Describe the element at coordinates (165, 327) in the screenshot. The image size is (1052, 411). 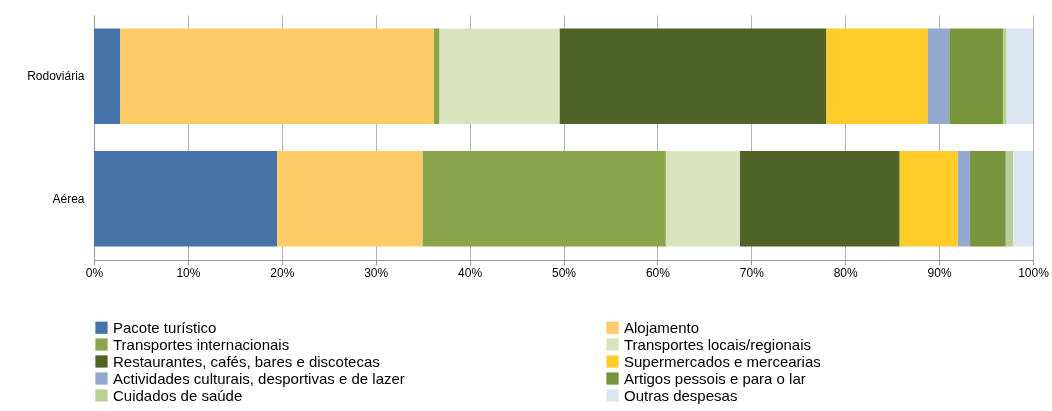
I see `legend-label: Pacote turístico` at that location.